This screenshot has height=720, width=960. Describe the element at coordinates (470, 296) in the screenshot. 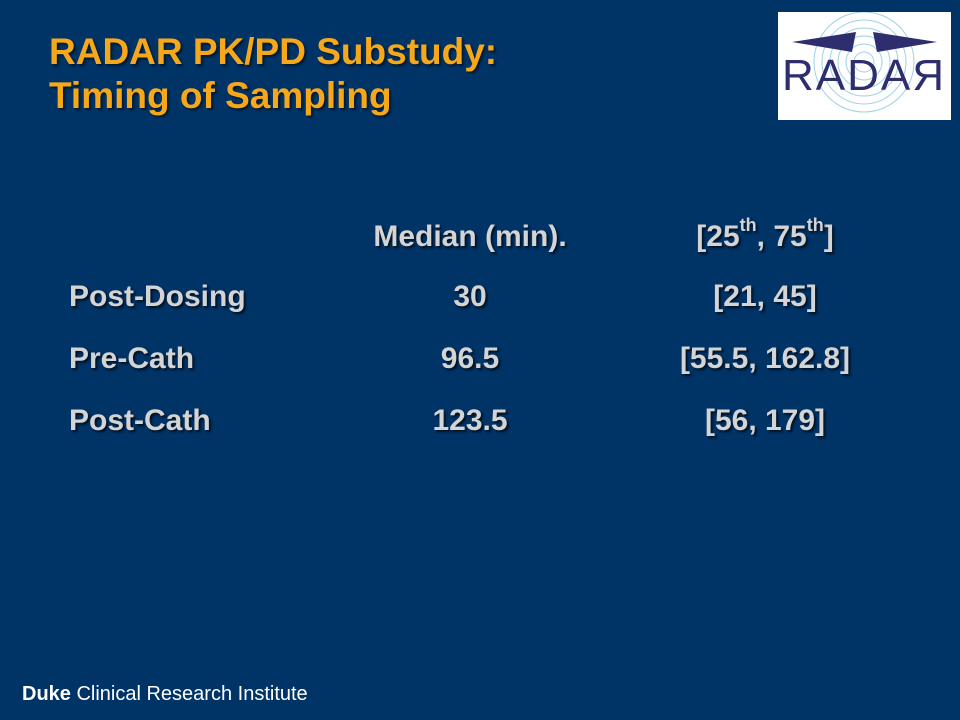

I see `row-median-post-dosing: 30` at that location.